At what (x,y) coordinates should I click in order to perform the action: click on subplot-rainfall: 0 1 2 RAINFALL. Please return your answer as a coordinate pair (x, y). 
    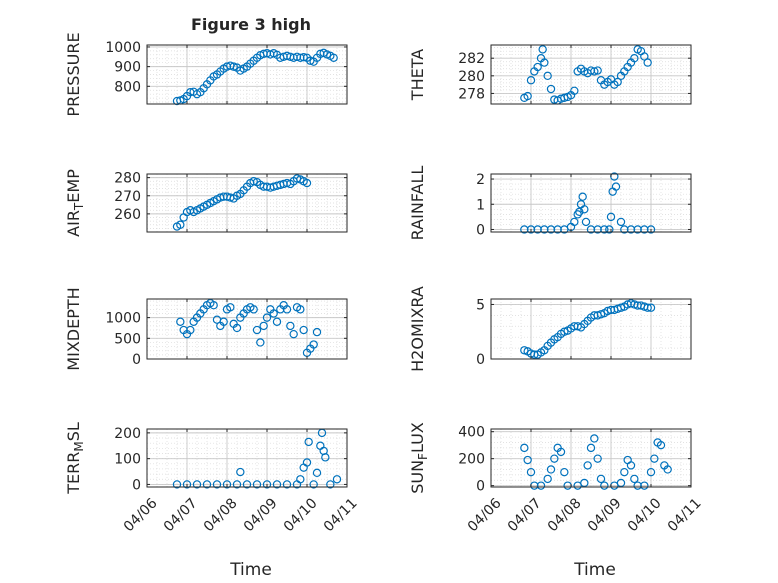
    Looking at the image, I should click on (550, 203).